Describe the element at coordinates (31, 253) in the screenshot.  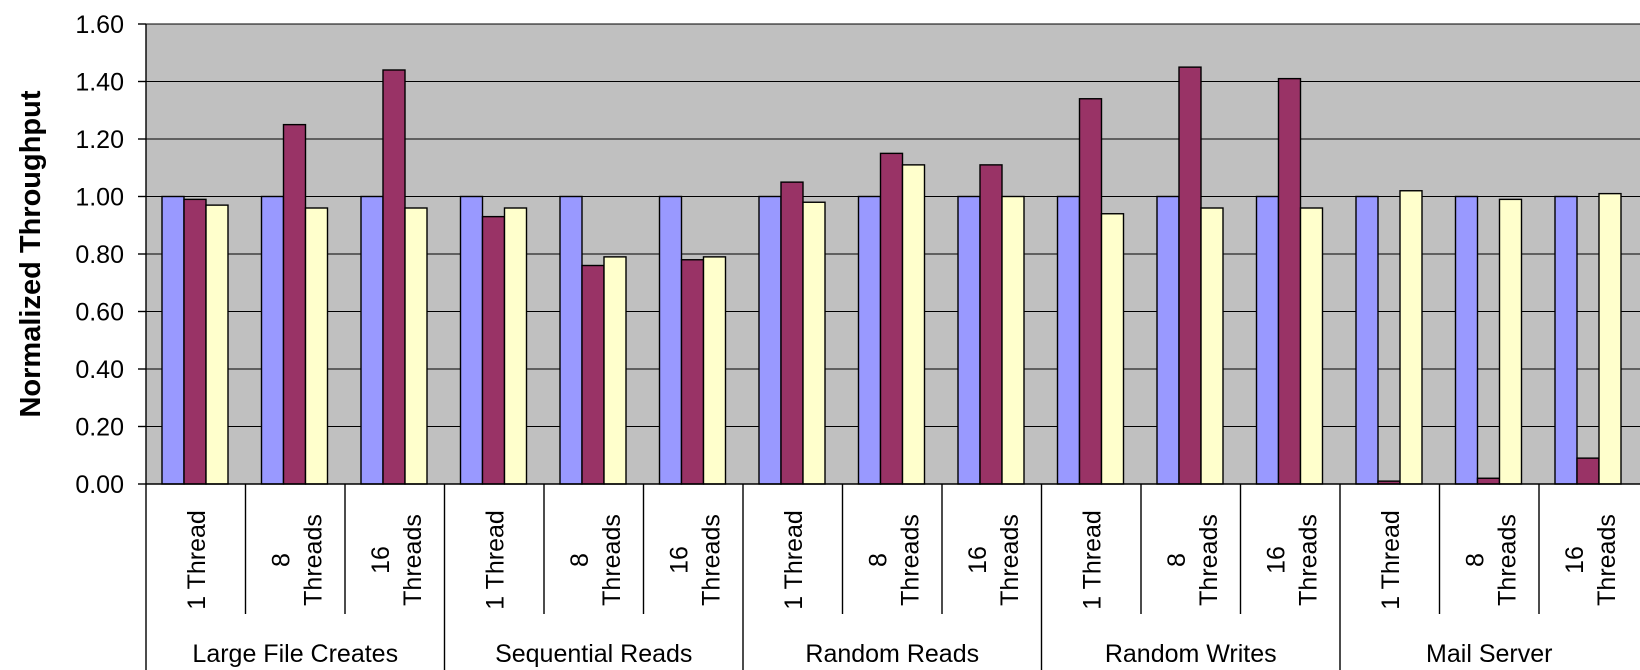
I see `y-axis-label: Normalized Throughput` at that location.